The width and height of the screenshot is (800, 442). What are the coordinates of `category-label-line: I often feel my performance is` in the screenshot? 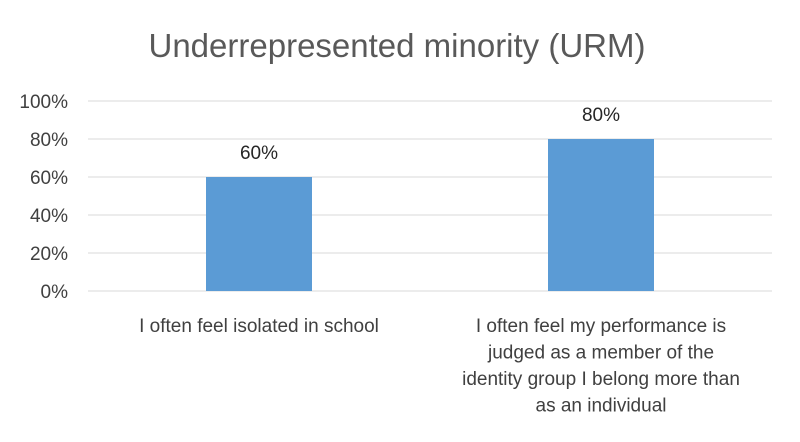 It's located at (601, 326).